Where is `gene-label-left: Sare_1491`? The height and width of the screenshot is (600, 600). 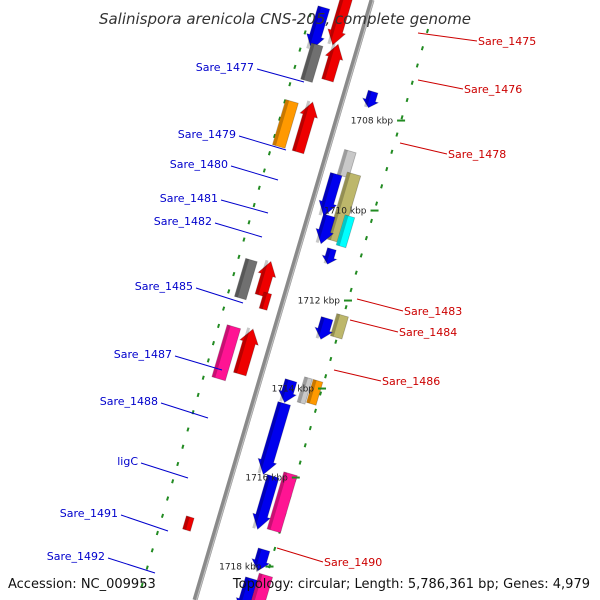
gene-label-left: Sare_1491 is located at coordinates (89, 513).